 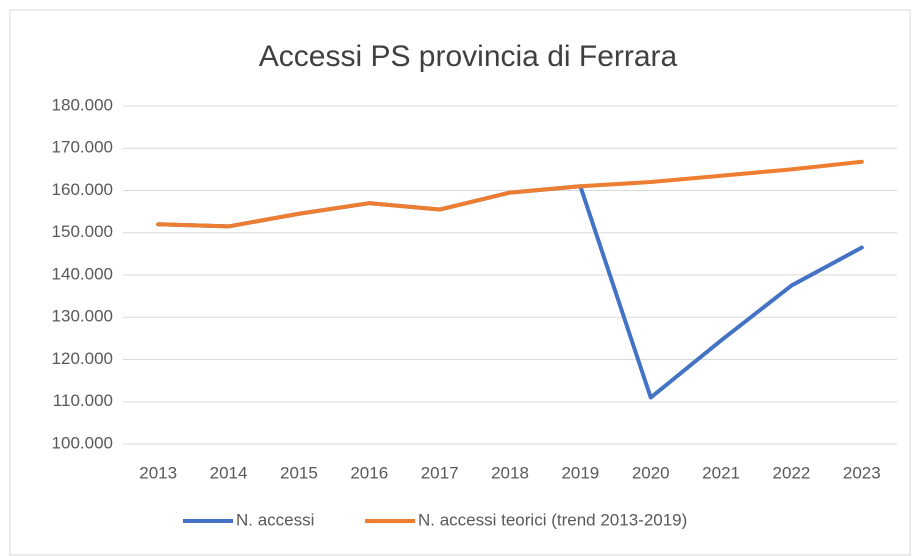 What do you see at coordinates (651, 472) in the screenshot?
I see `x-tick-label: 2020` at bounding box center [651, 472].